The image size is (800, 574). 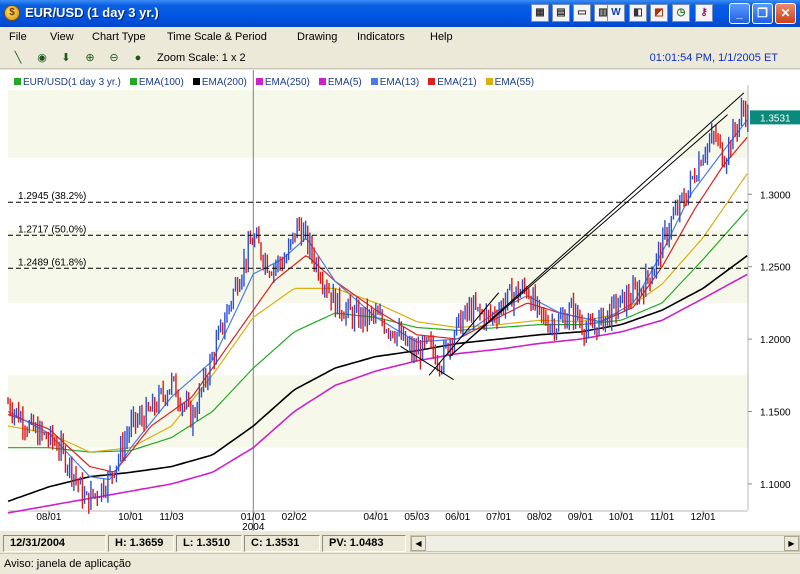 What do you see at coordinates (775, 195) in the screenshot?
I see `y-tick-label: 1.3000` at bounding box center [775, 195].